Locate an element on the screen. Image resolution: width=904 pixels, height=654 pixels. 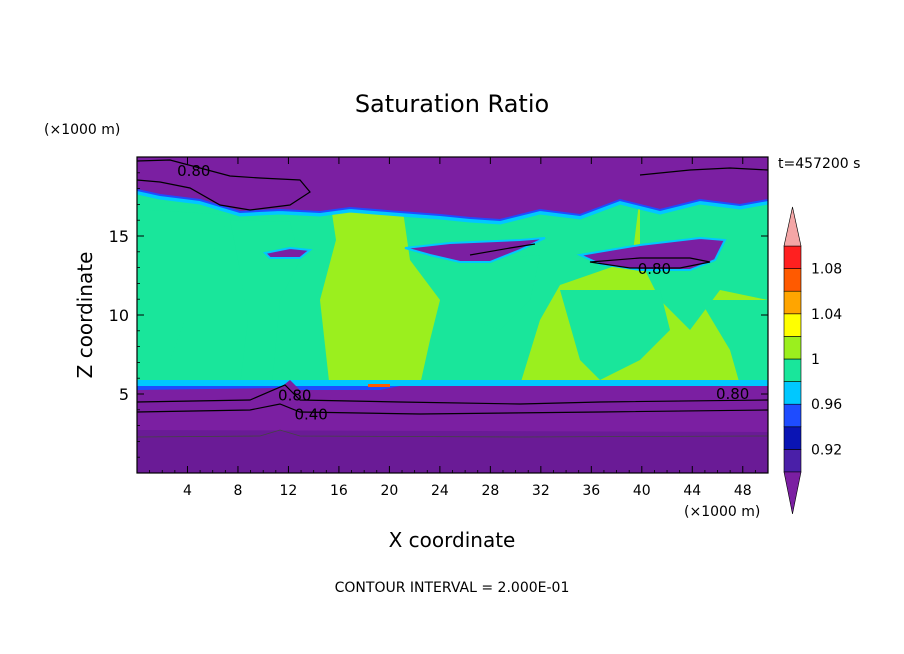
x-tick-label: 12 is located at coordinates (289, 491).